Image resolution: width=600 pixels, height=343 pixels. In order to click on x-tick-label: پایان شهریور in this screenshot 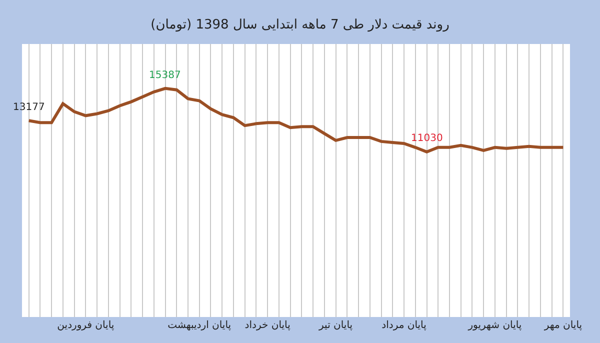, I will do `click(494, 325)`.